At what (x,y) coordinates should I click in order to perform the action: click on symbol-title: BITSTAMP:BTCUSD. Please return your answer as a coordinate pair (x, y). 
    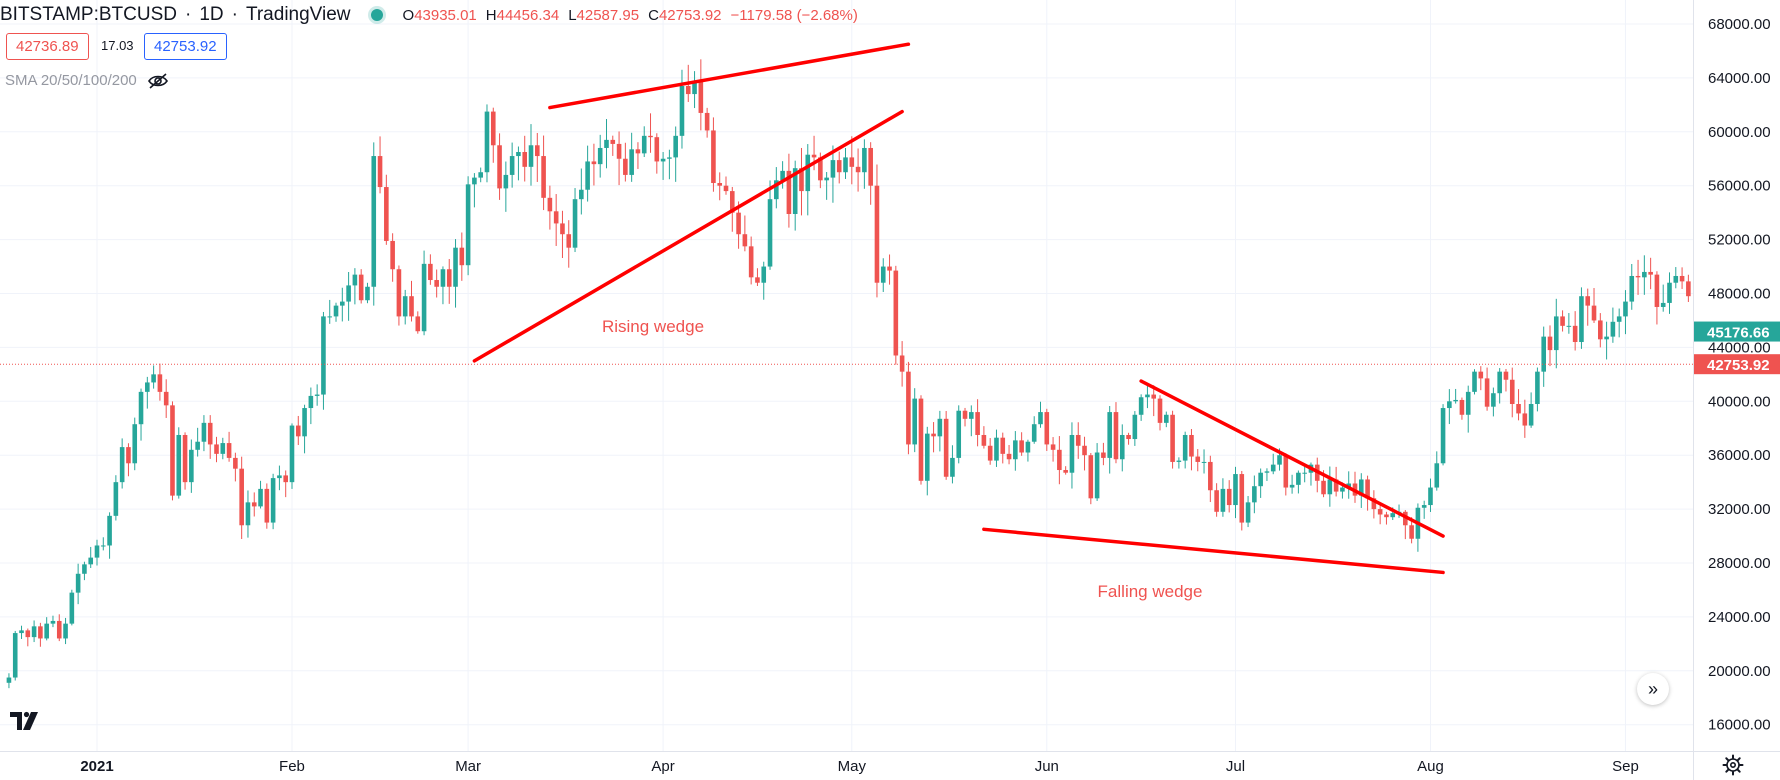
    Looking at the image, I should click on (88, 14).